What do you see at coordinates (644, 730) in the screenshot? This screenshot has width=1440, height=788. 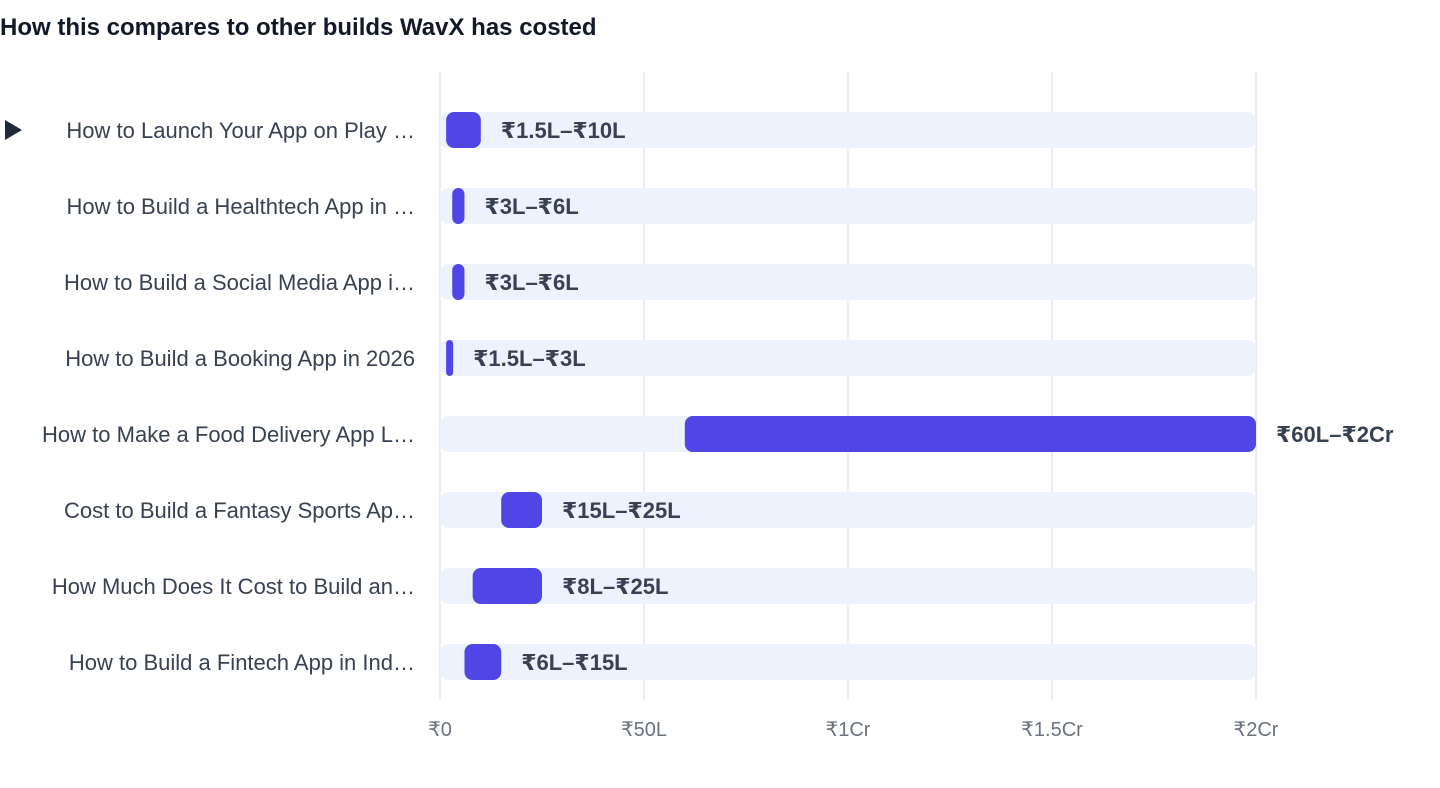 I see `x-tick-label: ₹50L` at bounding box center [644, 730].